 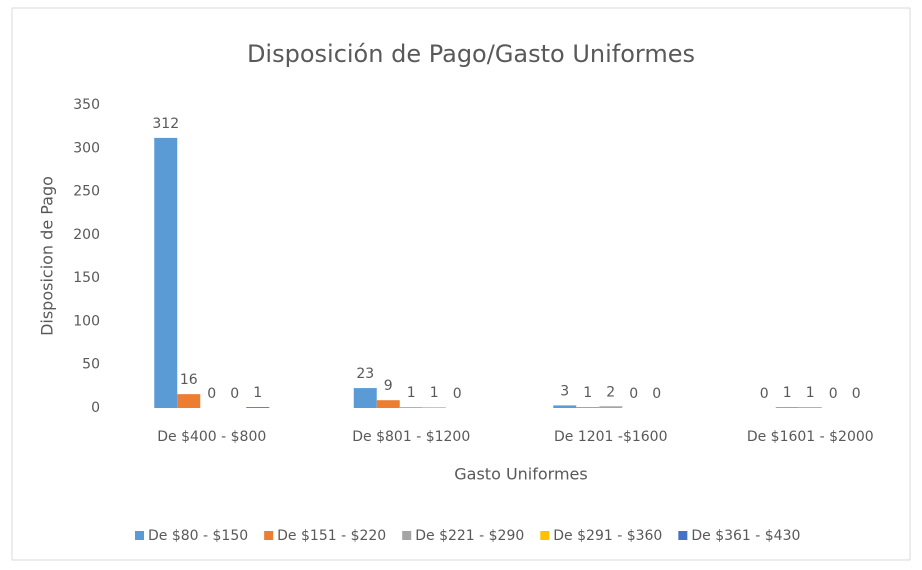 I want to click on y-tick-label: 100, so click(x=86, y=321).